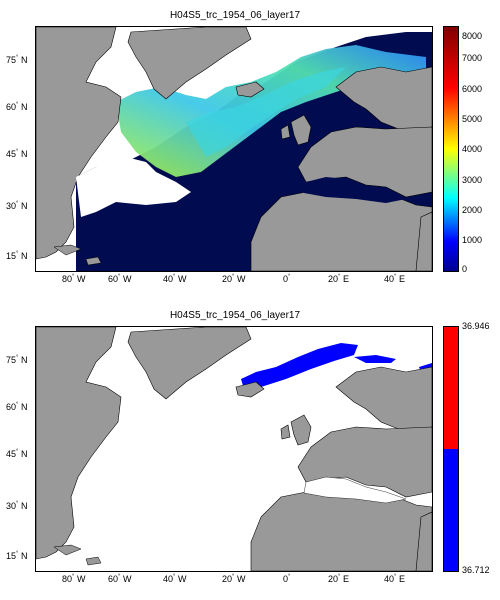  What do you see at coordinates (299, 366) in the screenshot?
I see `tracer-blue-band` at bounding box center [299, 366].